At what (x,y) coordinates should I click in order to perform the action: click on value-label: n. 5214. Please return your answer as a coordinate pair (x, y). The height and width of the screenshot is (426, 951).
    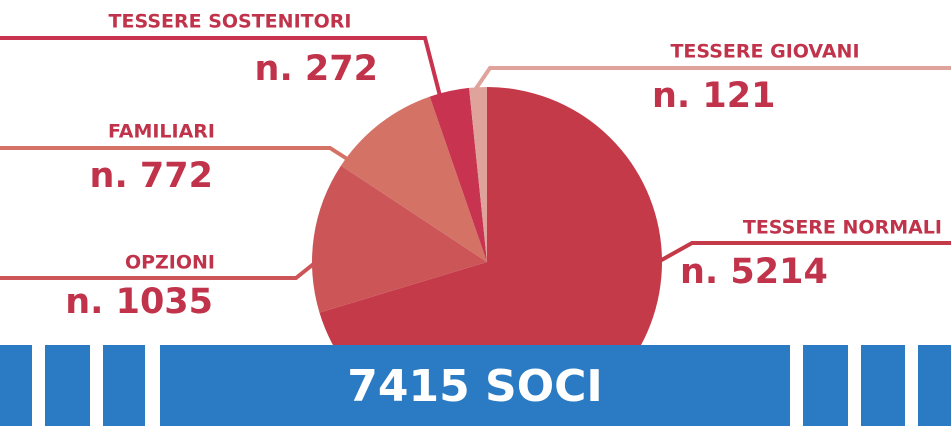
    Looking at the image, I should click on (754, 272).